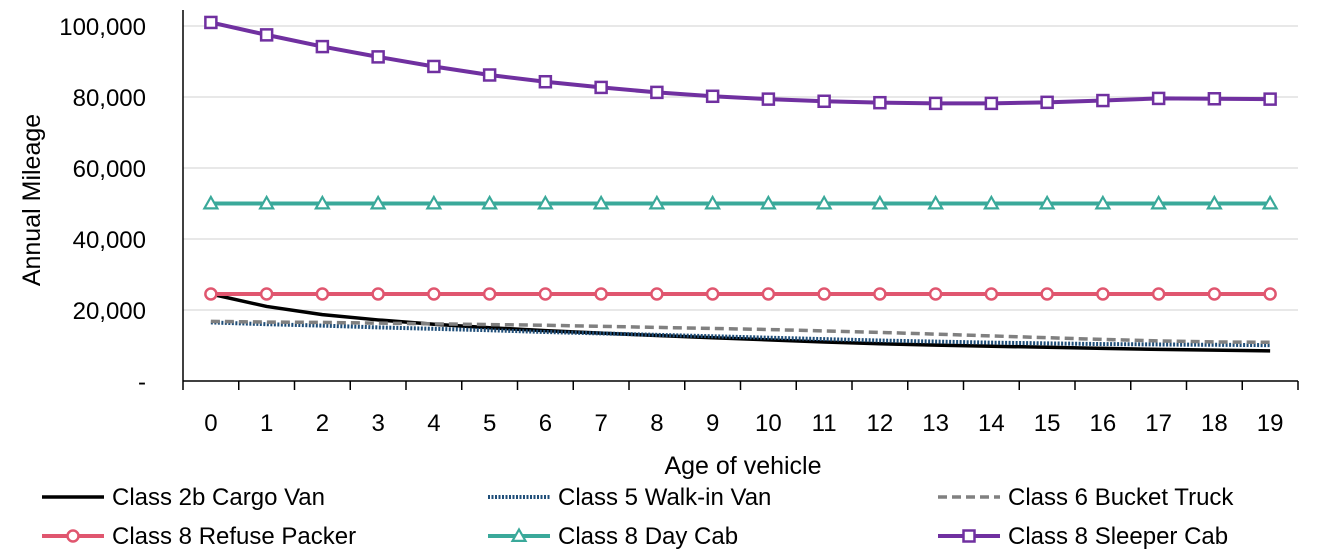  I want to click on x-tick-label: 0, so click(210, 423).